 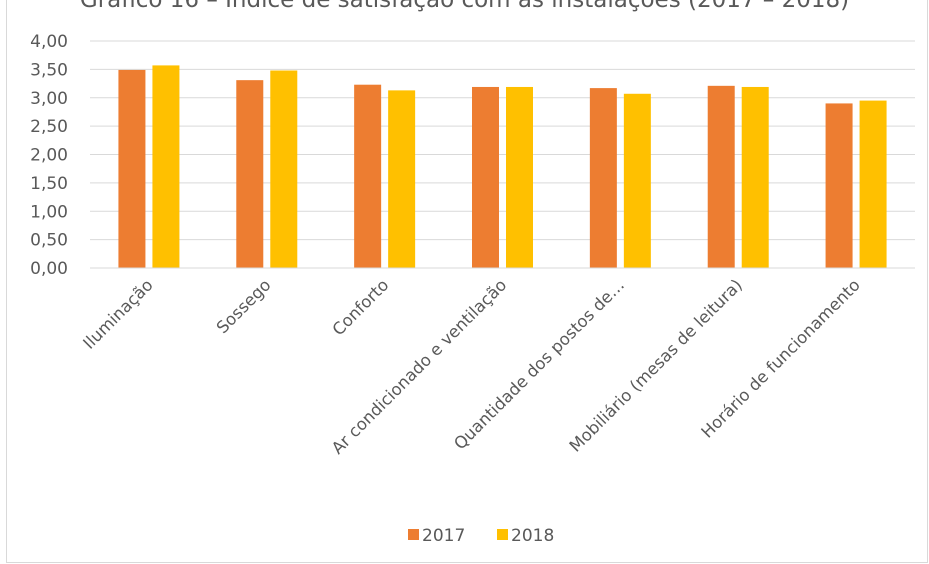 I want to click on y-axis: 0,00 0,50 1,00 1,50 2,00 2,50 3,00 3,50 4,00, so click(x=49, y=155).